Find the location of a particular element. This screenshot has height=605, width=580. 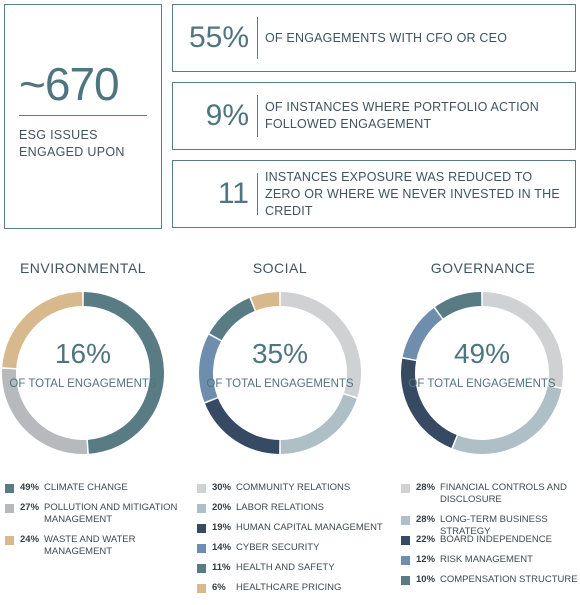

issues-engaged-number: ~670 is located at coordinates (69, 84).